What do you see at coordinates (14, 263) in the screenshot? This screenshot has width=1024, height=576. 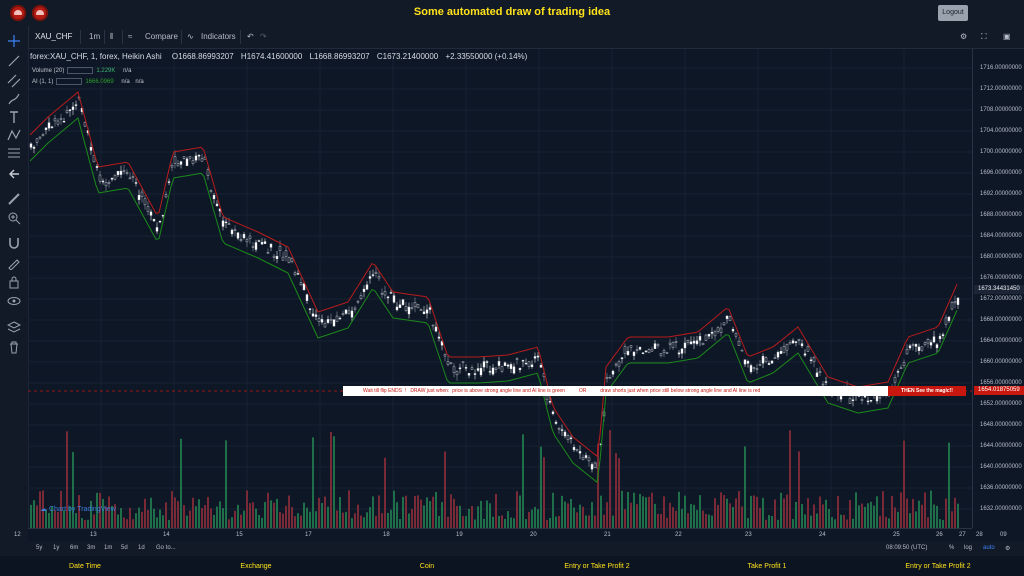 I see `stay-drawing-icon` at bounding box center [14, 263].